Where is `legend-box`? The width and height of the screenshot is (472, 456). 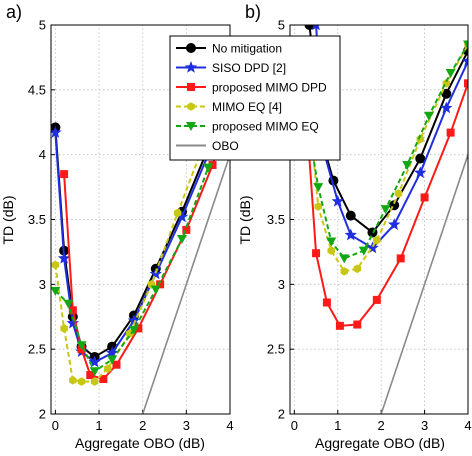
legend-box is located at coordinates (255, 98).